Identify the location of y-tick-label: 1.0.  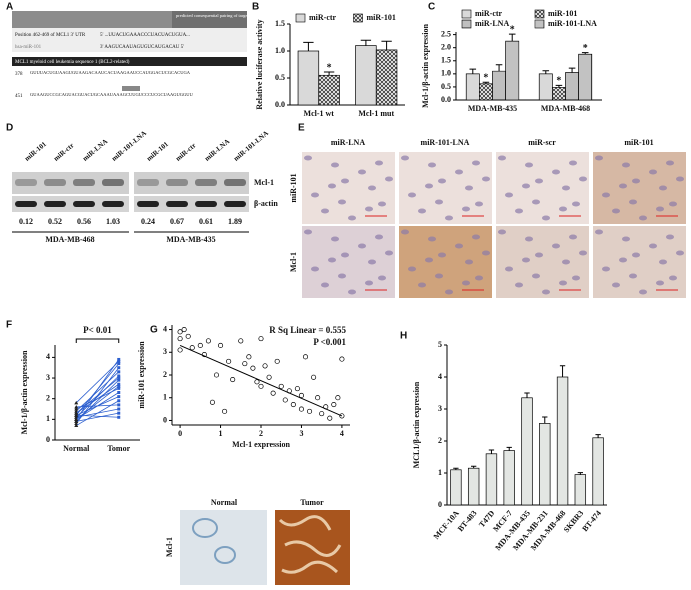
(280, 50).